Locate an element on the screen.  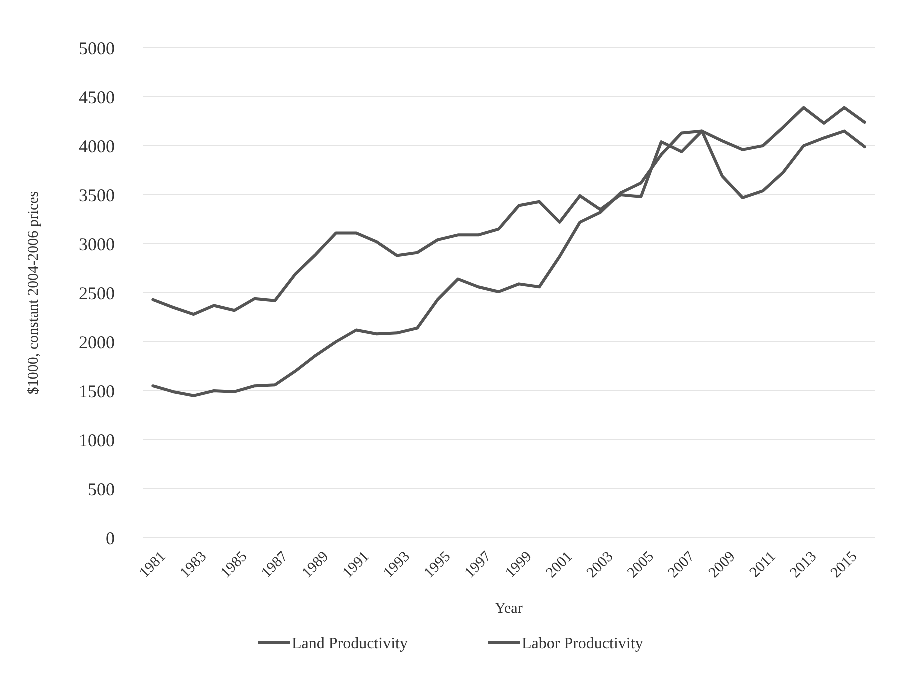
legend-label: Land Productivity is located at coordinates (350, 644).